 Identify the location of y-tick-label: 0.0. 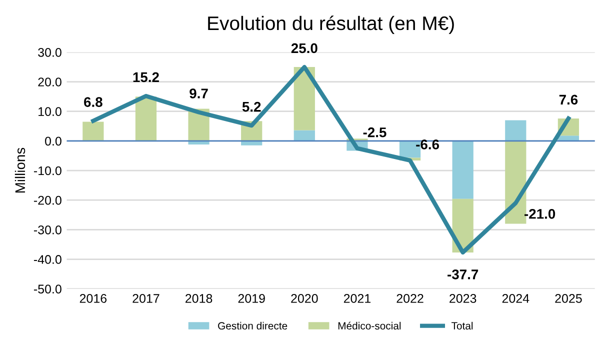
(53, 141).